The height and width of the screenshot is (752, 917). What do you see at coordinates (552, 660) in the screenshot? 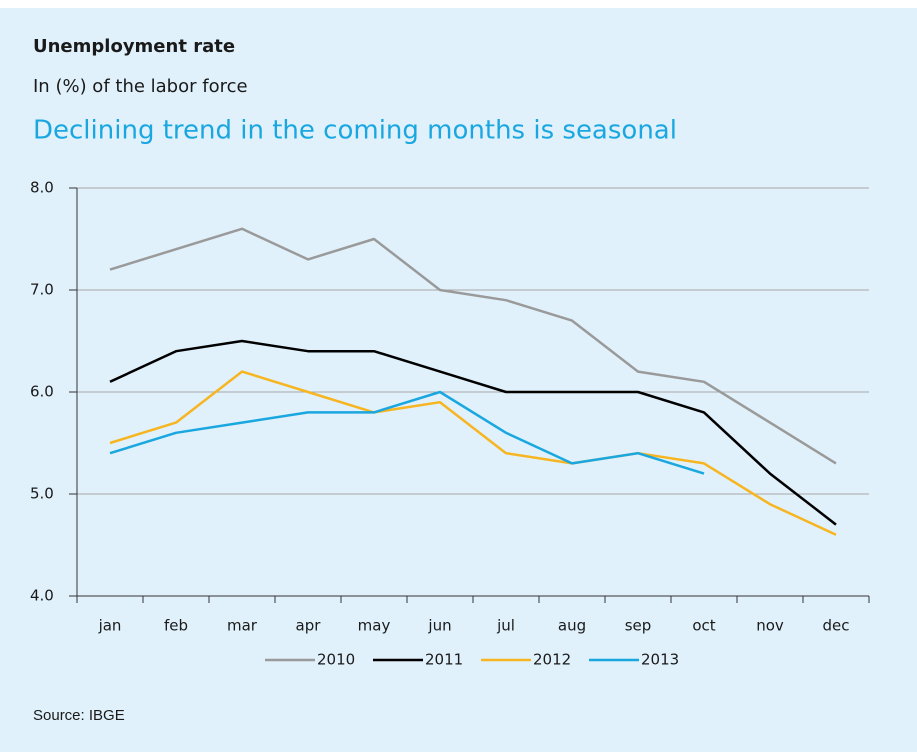
I see `legend-label: 2012` at bounding box center [552, 660].